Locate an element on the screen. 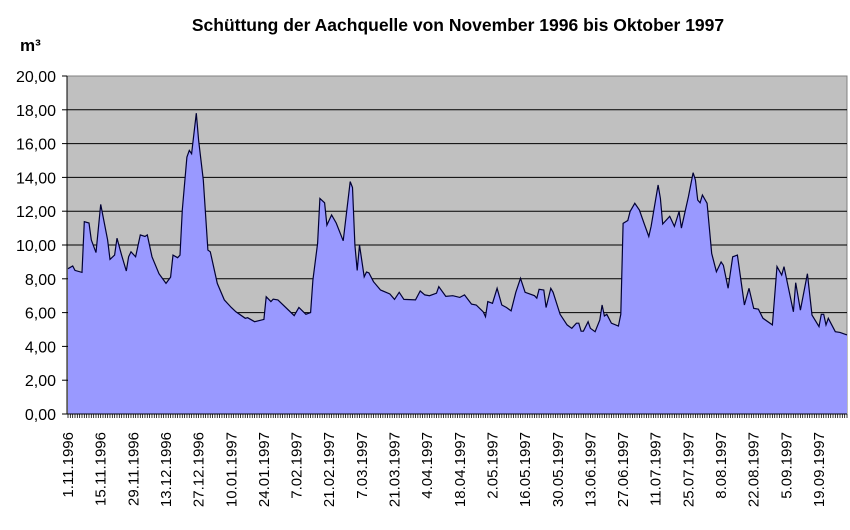  x-tick-label: 7.02.1997 is located at coordinates (297, 465).